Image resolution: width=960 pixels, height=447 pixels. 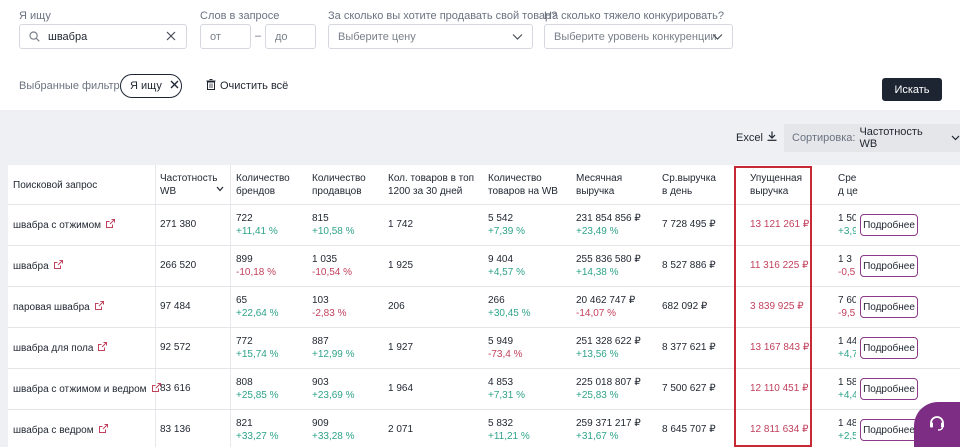 I want to click on competition-label: На сколько тяжело конкурировать?, so click(x=634, y=16).